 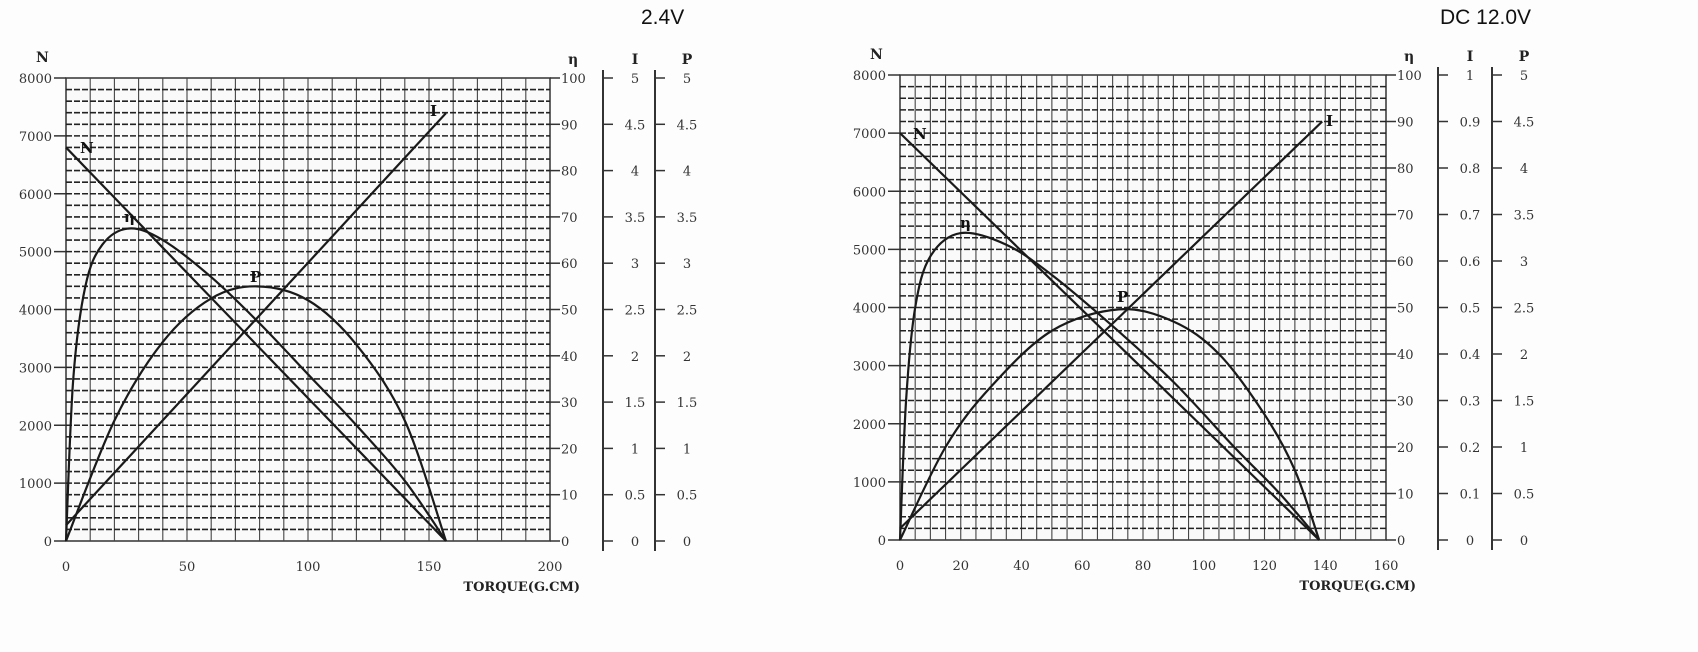 What do you see at coordinates (1082, 566) in the screenshot?
I see `x-axis-tick-label: 60` at bounding box center [1082, 566].